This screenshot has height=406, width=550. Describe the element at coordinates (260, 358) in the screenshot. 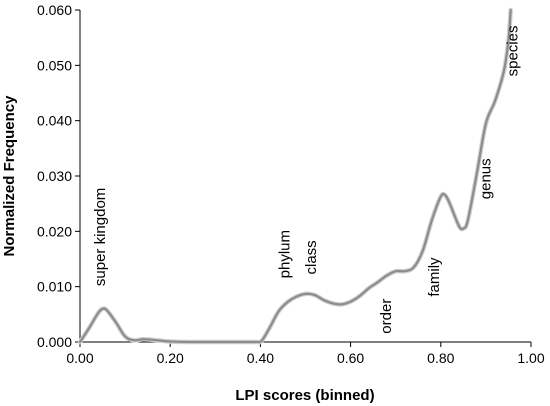

I see `x-tick-label: 0.40` at that location.